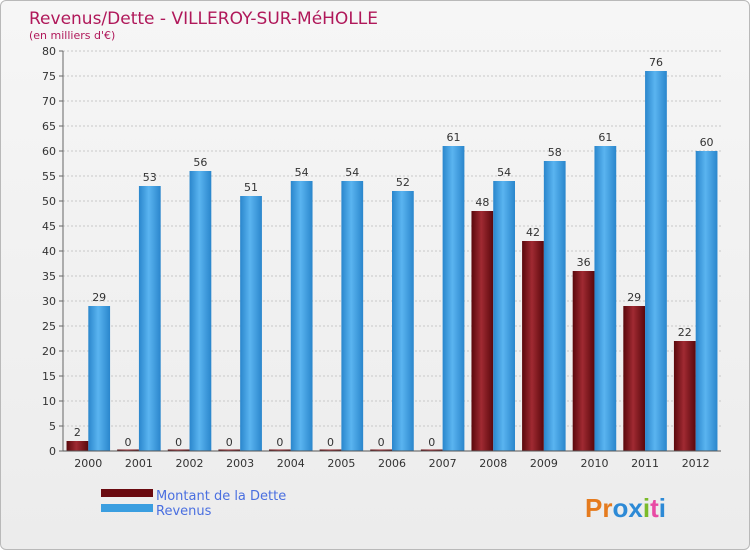 Image resolution: width=750 pixels, height=550 pixels. I want to click on debt-value-label-2007: 0, so click(431, 442).